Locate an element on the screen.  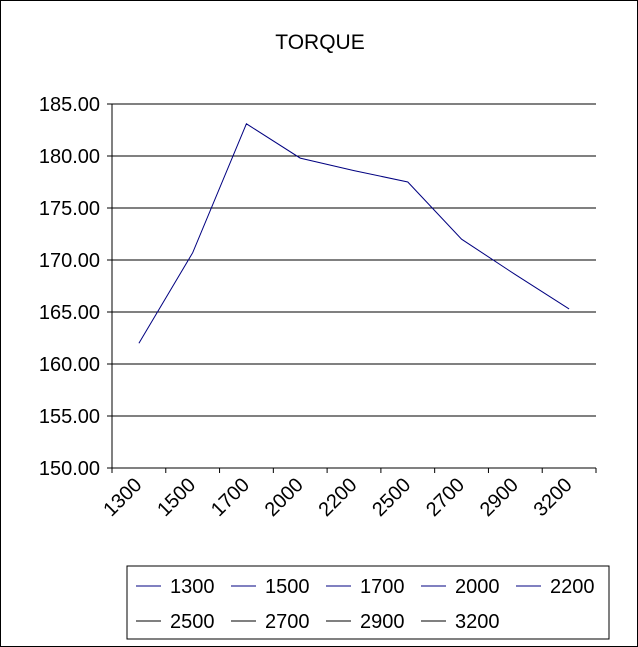
legend: 1300 1500 1700 2000 2200 2500 2700 2900 3200 is located at coordinates (368, 602).